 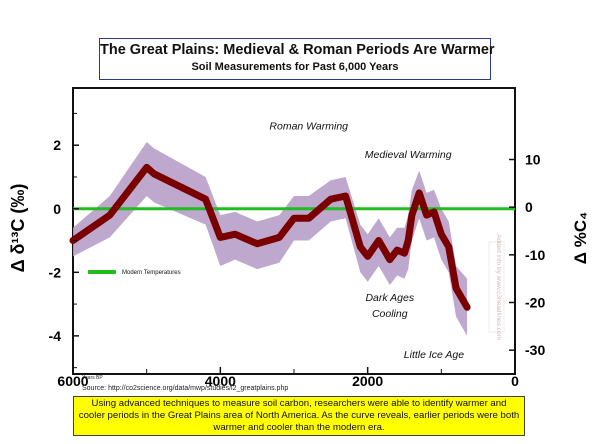 I want to click on y-axis-right-label: Δ %C₄, so click(x=580, y=238).